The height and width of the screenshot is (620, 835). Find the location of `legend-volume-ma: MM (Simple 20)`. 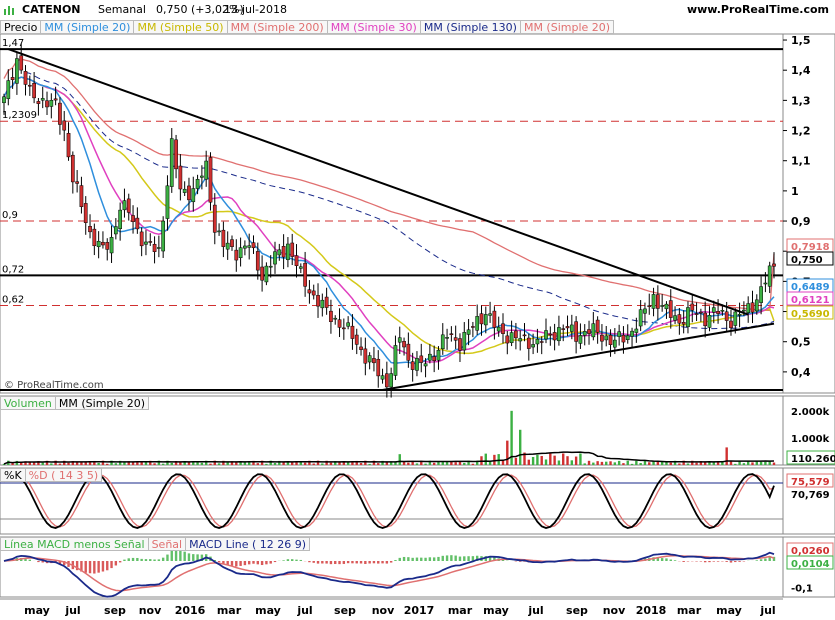

legend-volume-ma: MM (Simple 20) is located at coordinates (102, 403).